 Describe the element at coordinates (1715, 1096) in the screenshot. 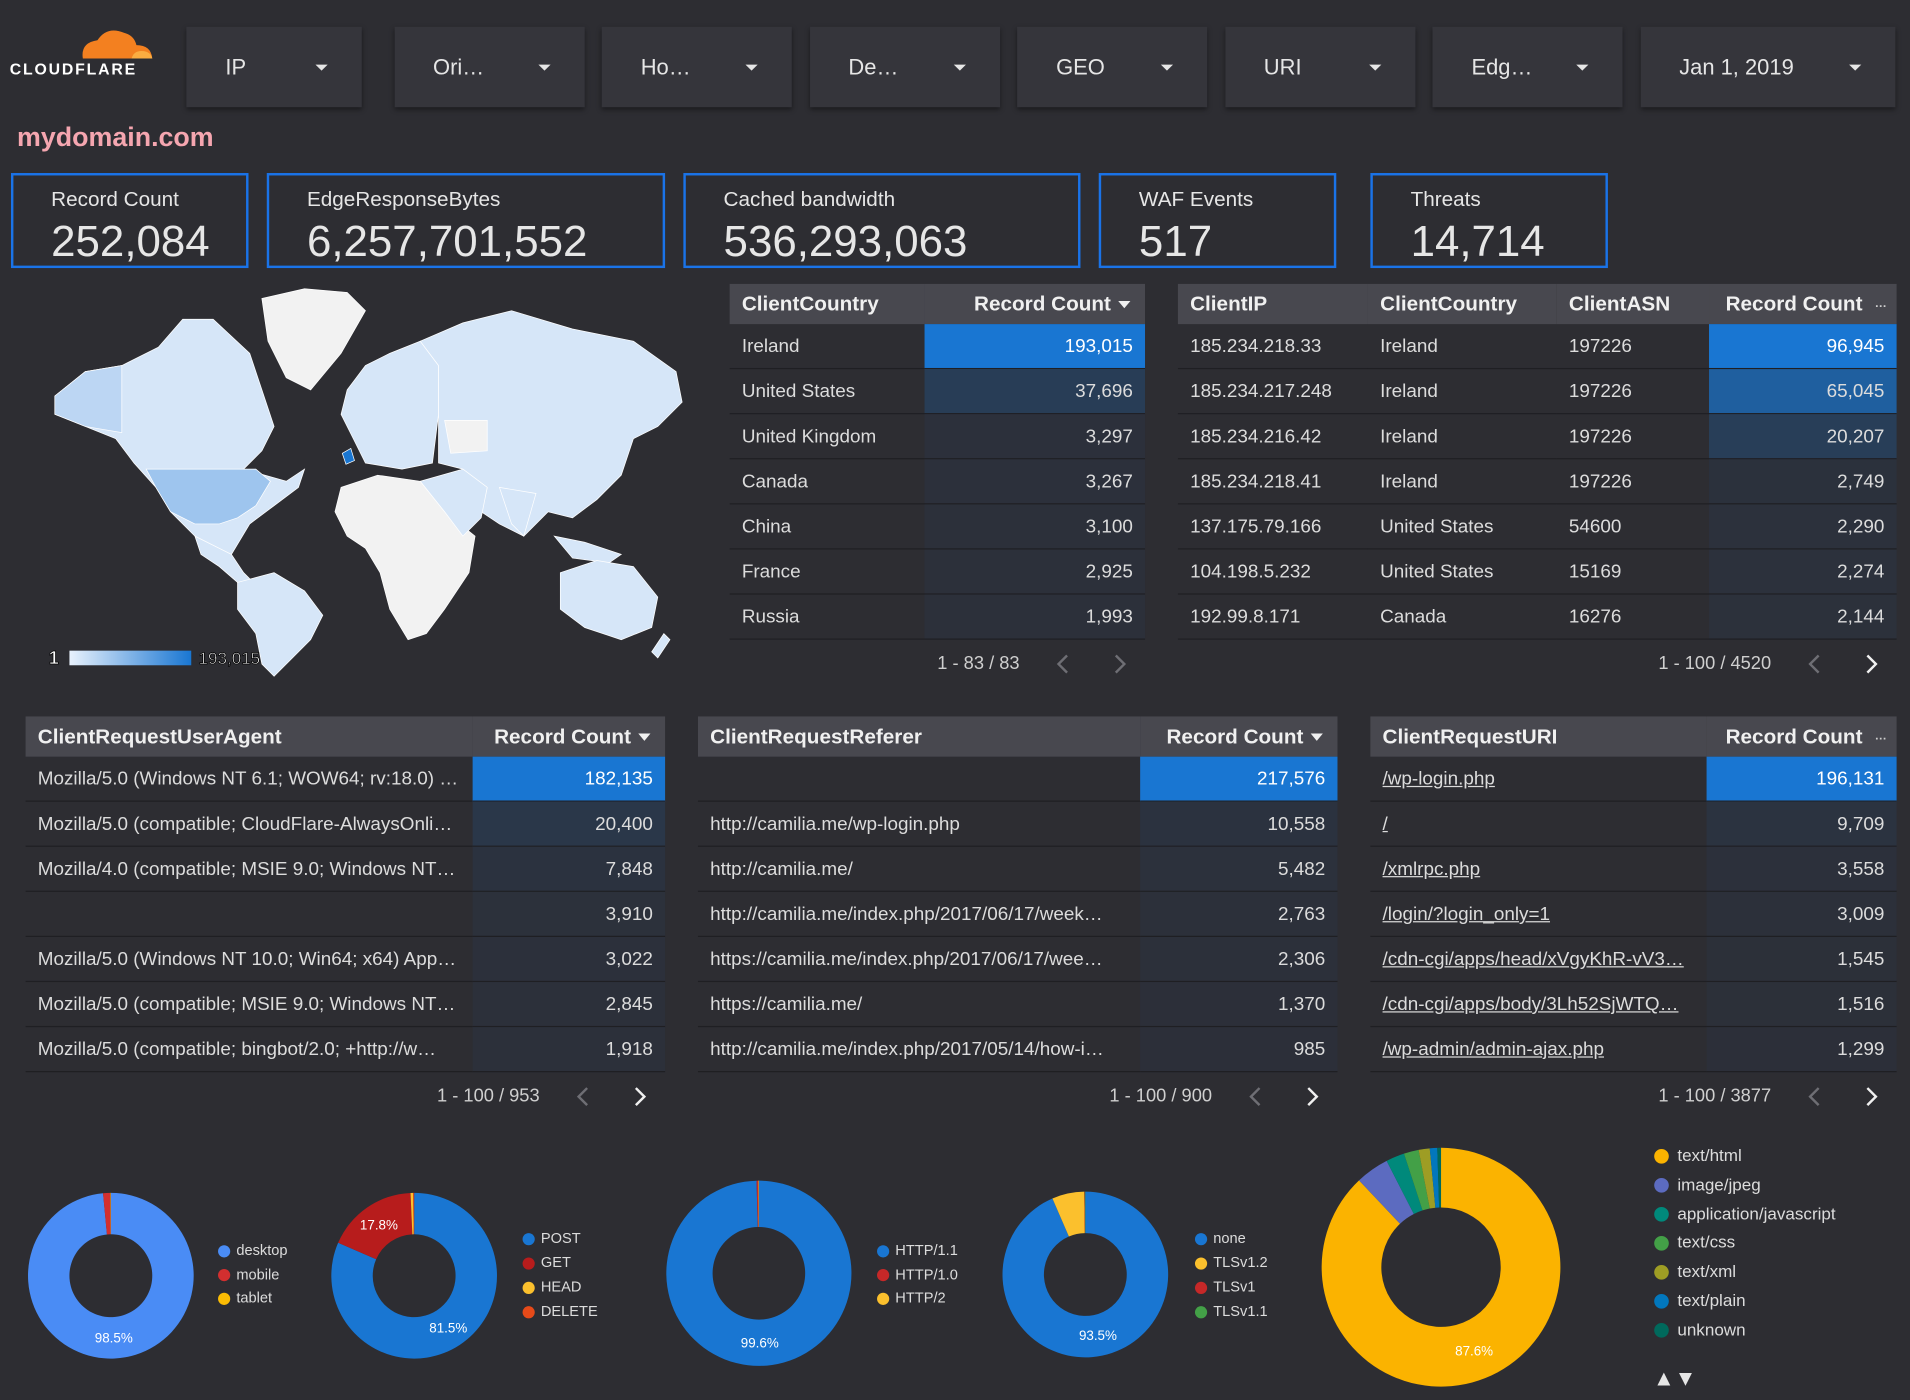

I see `pagination: 1 - 100 / 3877` at that location.